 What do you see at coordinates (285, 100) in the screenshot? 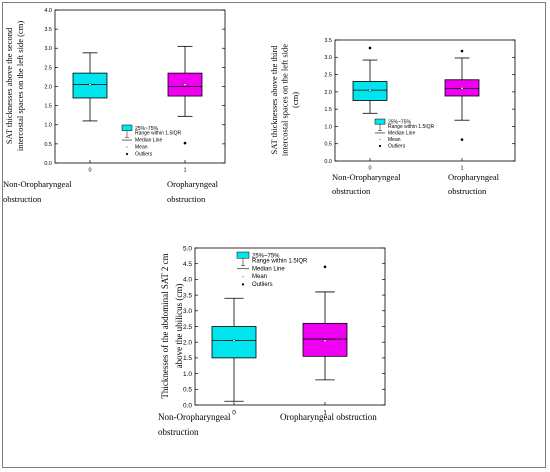
I see `y-axis-label: intercostal spaces on the left side` at bounding box center [285, 100].